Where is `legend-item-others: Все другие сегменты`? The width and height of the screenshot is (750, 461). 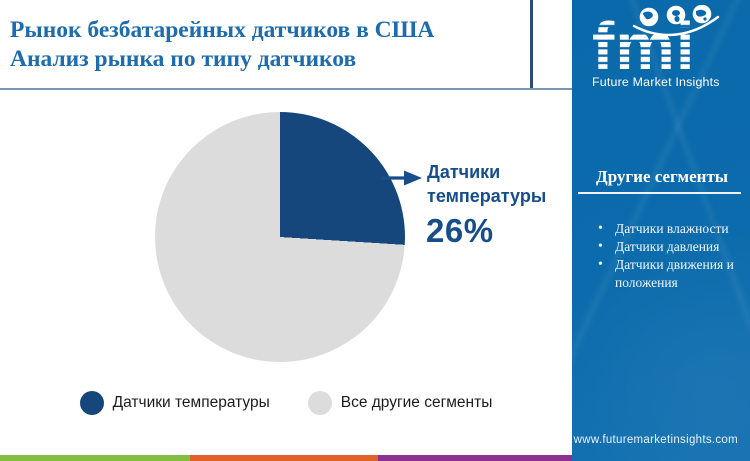
legend-item-others: Все другие сегменты is located at coordinates (400, 403).